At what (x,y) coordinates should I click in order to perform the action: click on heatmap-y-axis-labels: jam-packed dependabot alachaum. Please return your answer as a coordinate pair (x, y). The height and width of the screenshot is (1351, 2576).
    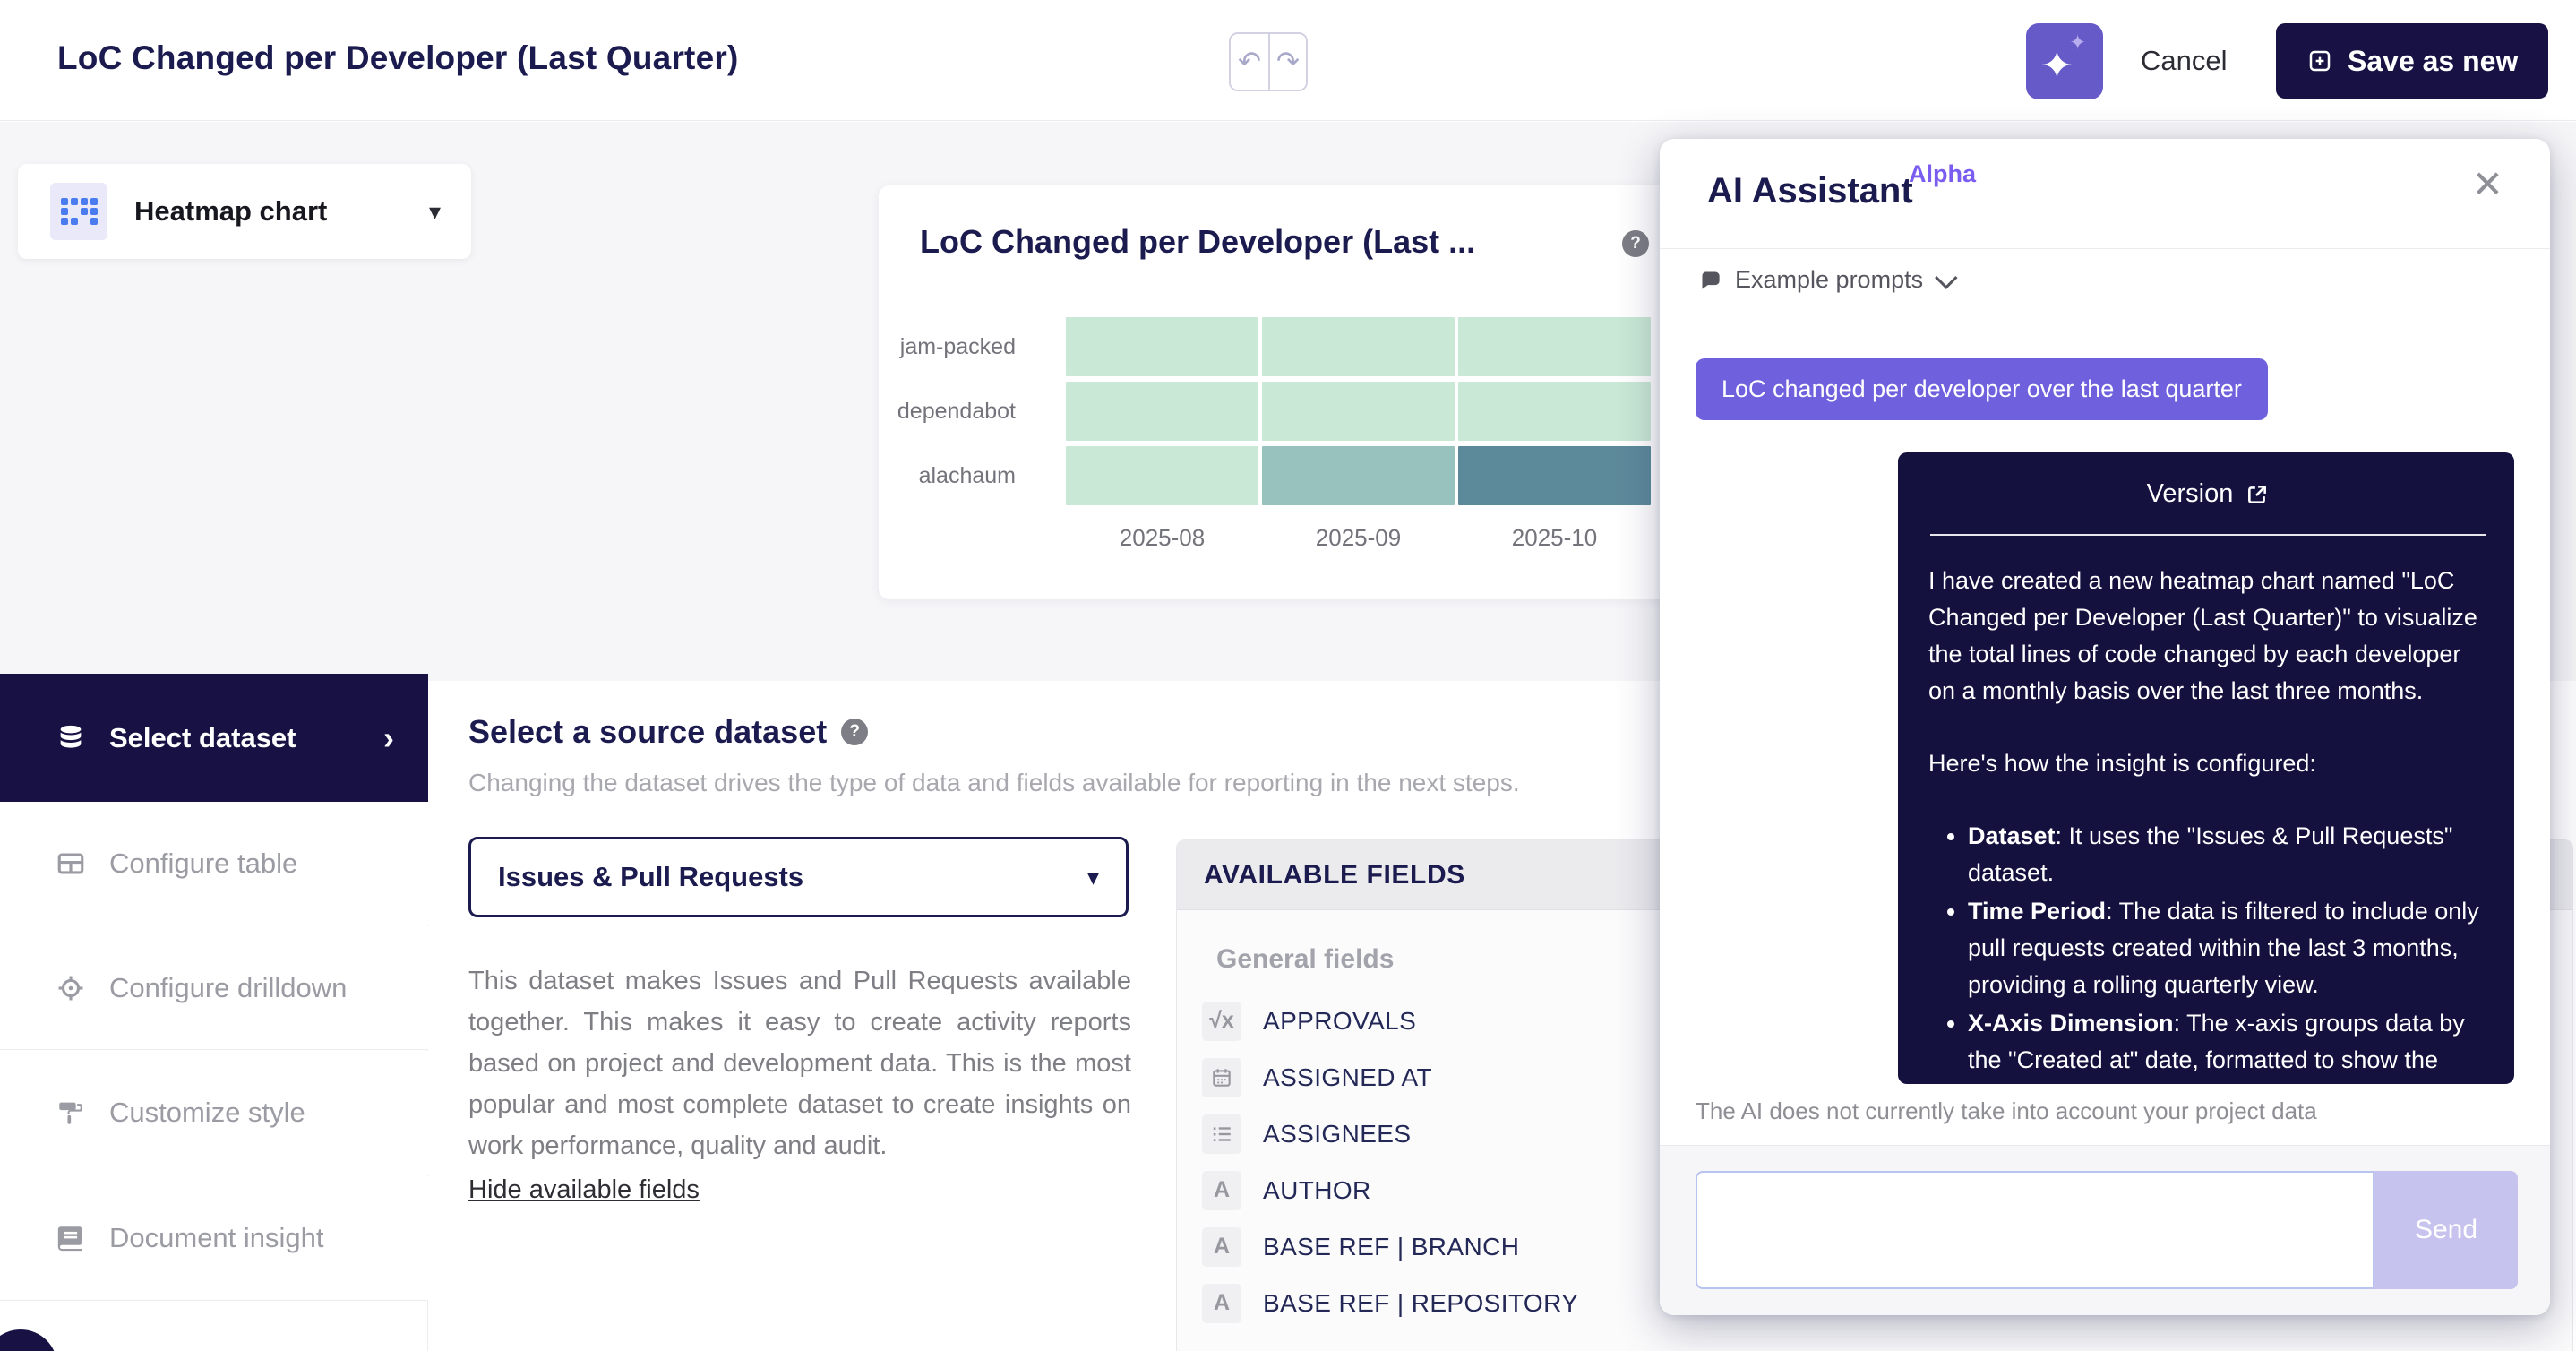
    Looking at the image, I should click on (960, 414).